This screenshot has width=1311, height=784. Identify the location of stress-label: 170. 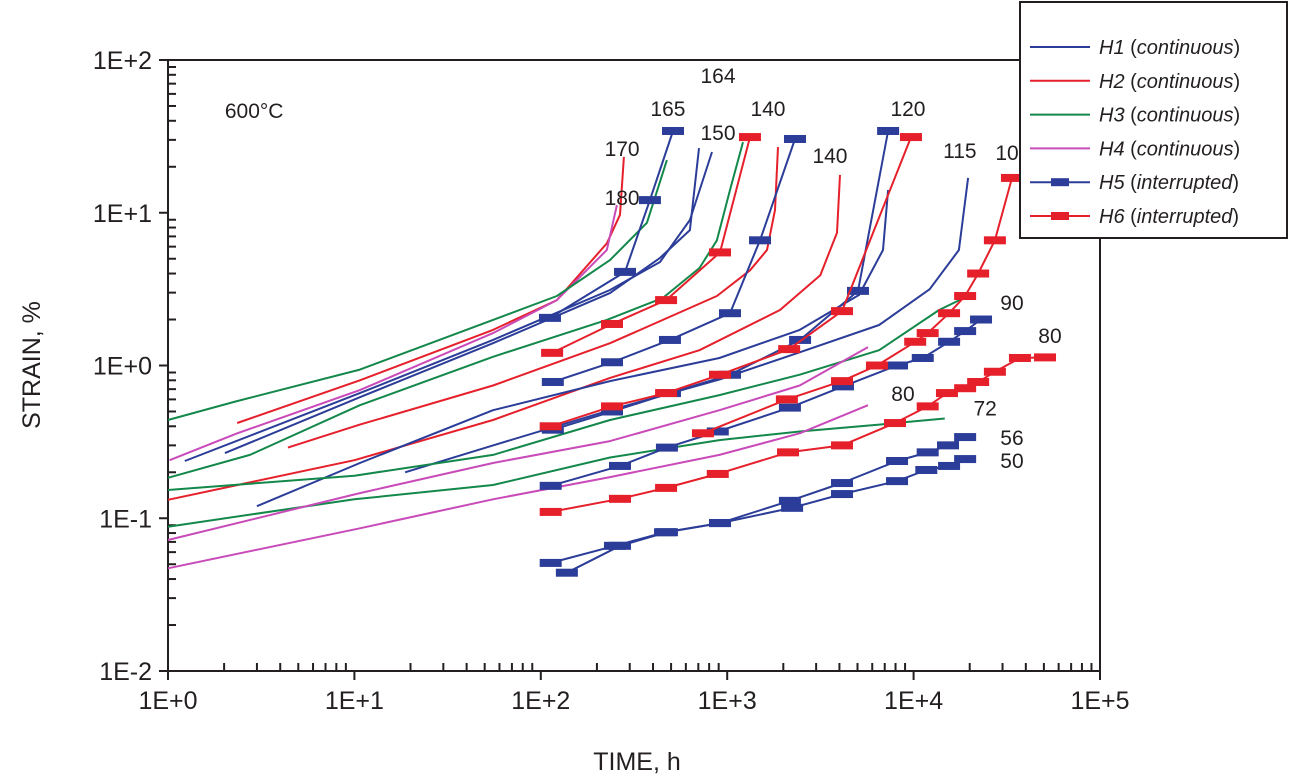
(622, 149).